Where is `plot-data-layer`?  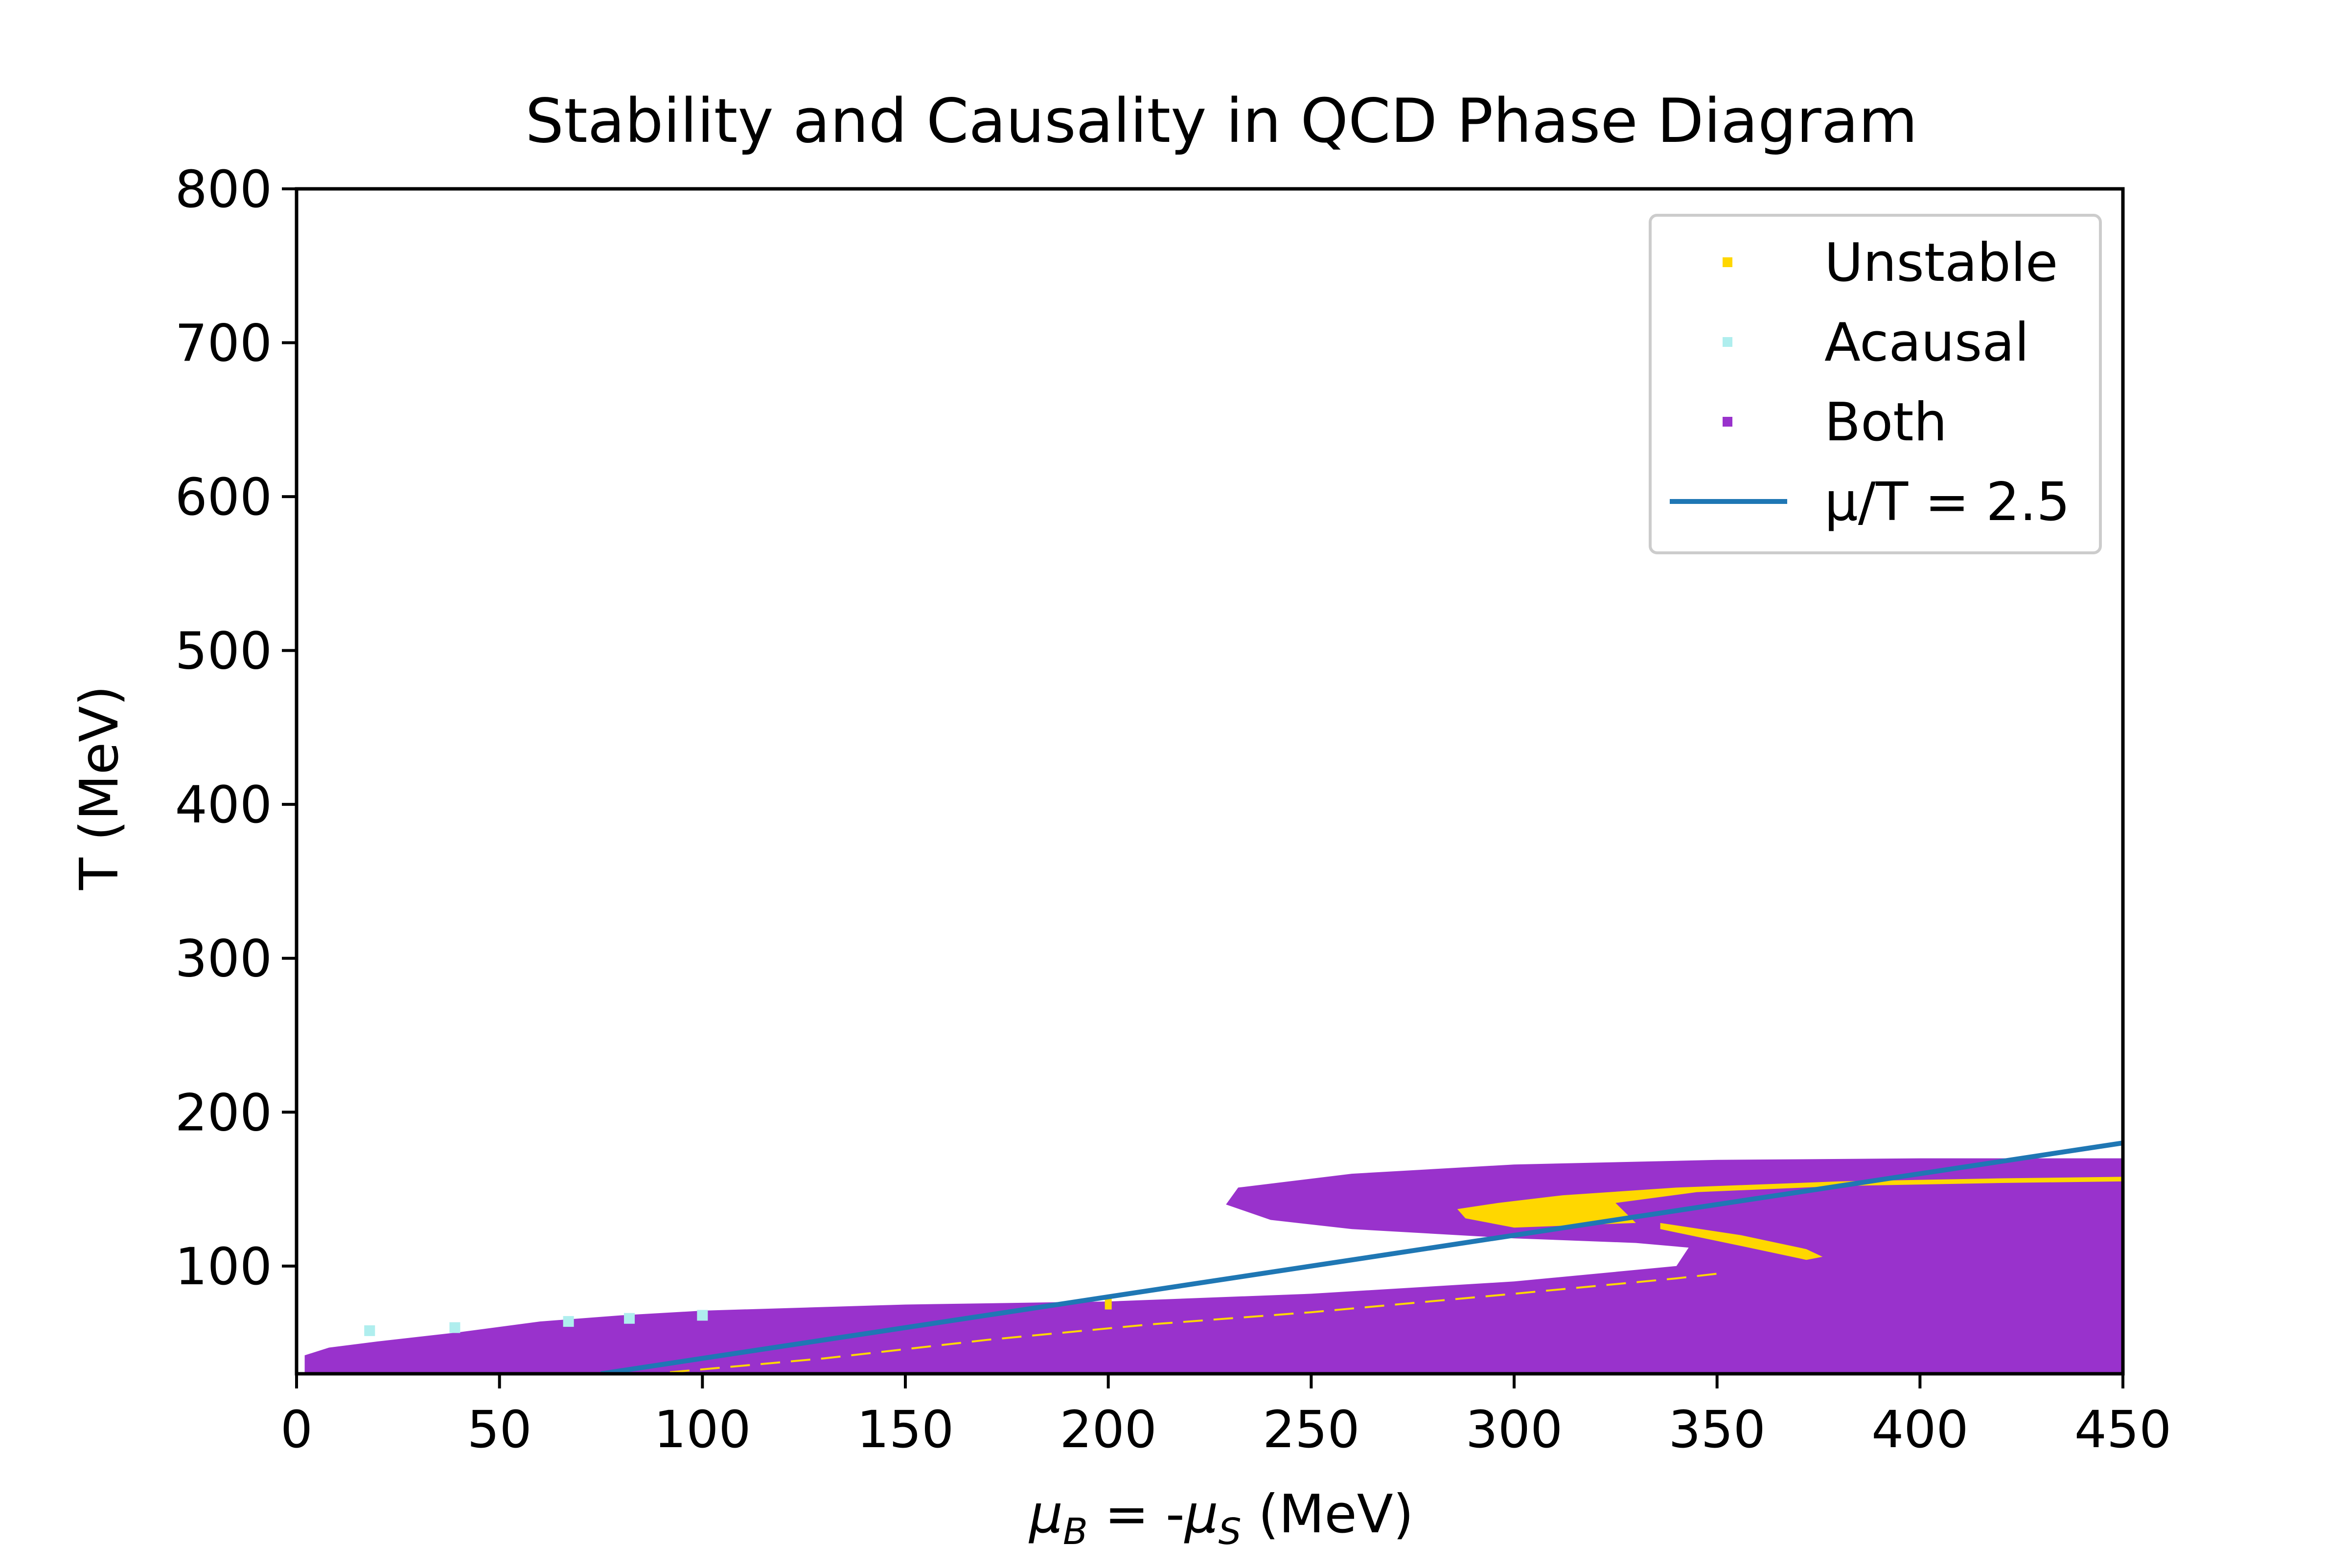
plot-data-layer is located at coordinates (1213, 1257).